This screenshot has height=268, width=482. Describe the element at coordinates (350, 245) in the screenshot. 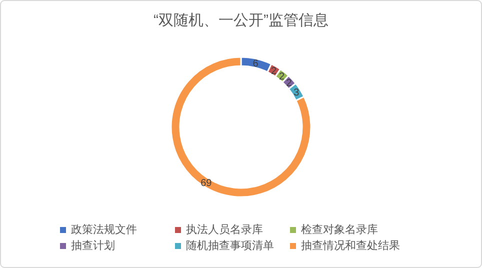

I see `legend-label: 抽查情况和查处结果` at that location.